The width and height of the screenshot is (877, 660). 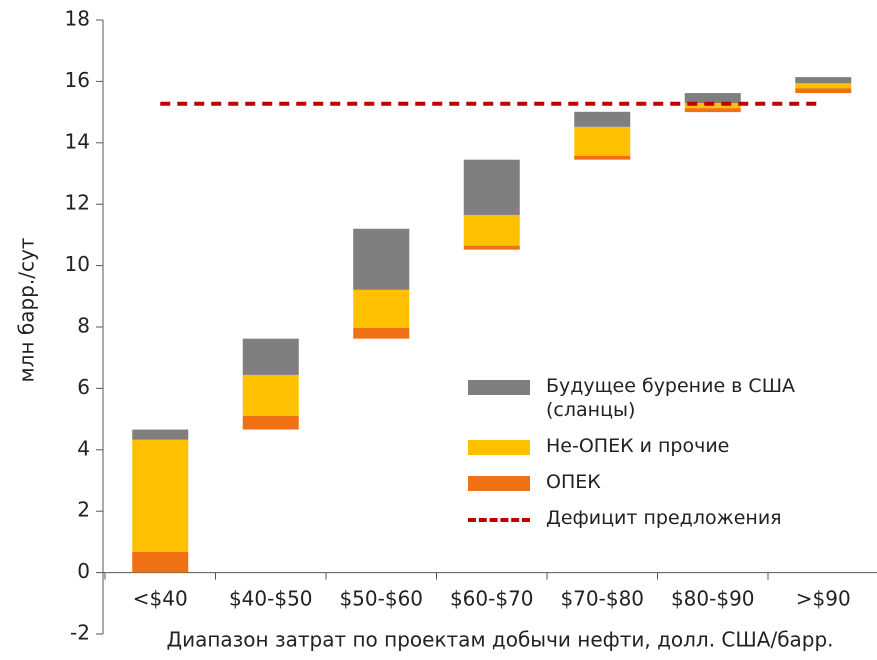 I want to click on y-tick-label: 18, so click(x=77, y=19).